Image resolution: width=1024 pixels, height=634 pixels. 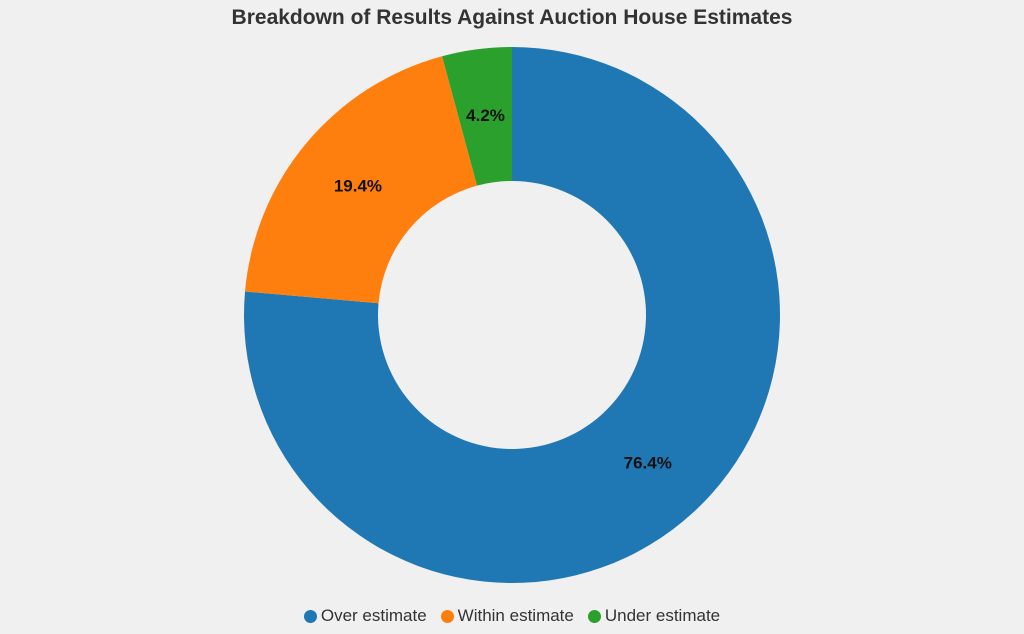 I want to click on legend-item-under-estimate: Under estimate, so click(x=654, y=616).